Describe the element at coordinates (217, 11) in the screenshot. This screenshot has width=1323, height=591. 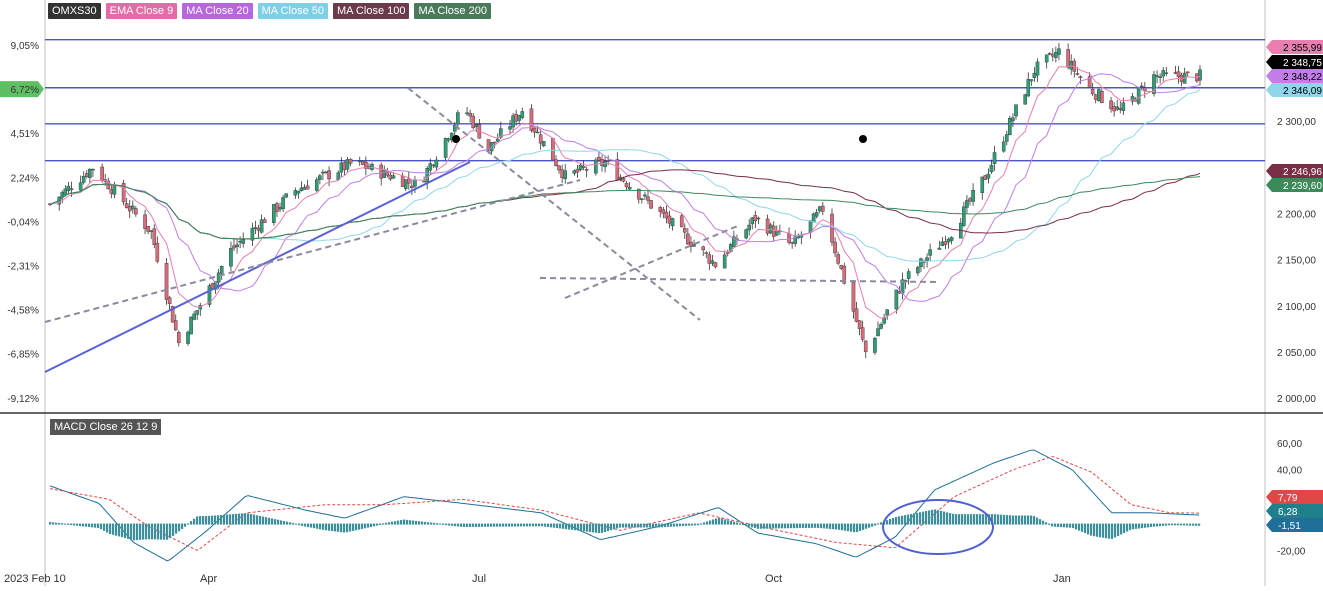
I see `legend-item: MA Close 20` at that location.